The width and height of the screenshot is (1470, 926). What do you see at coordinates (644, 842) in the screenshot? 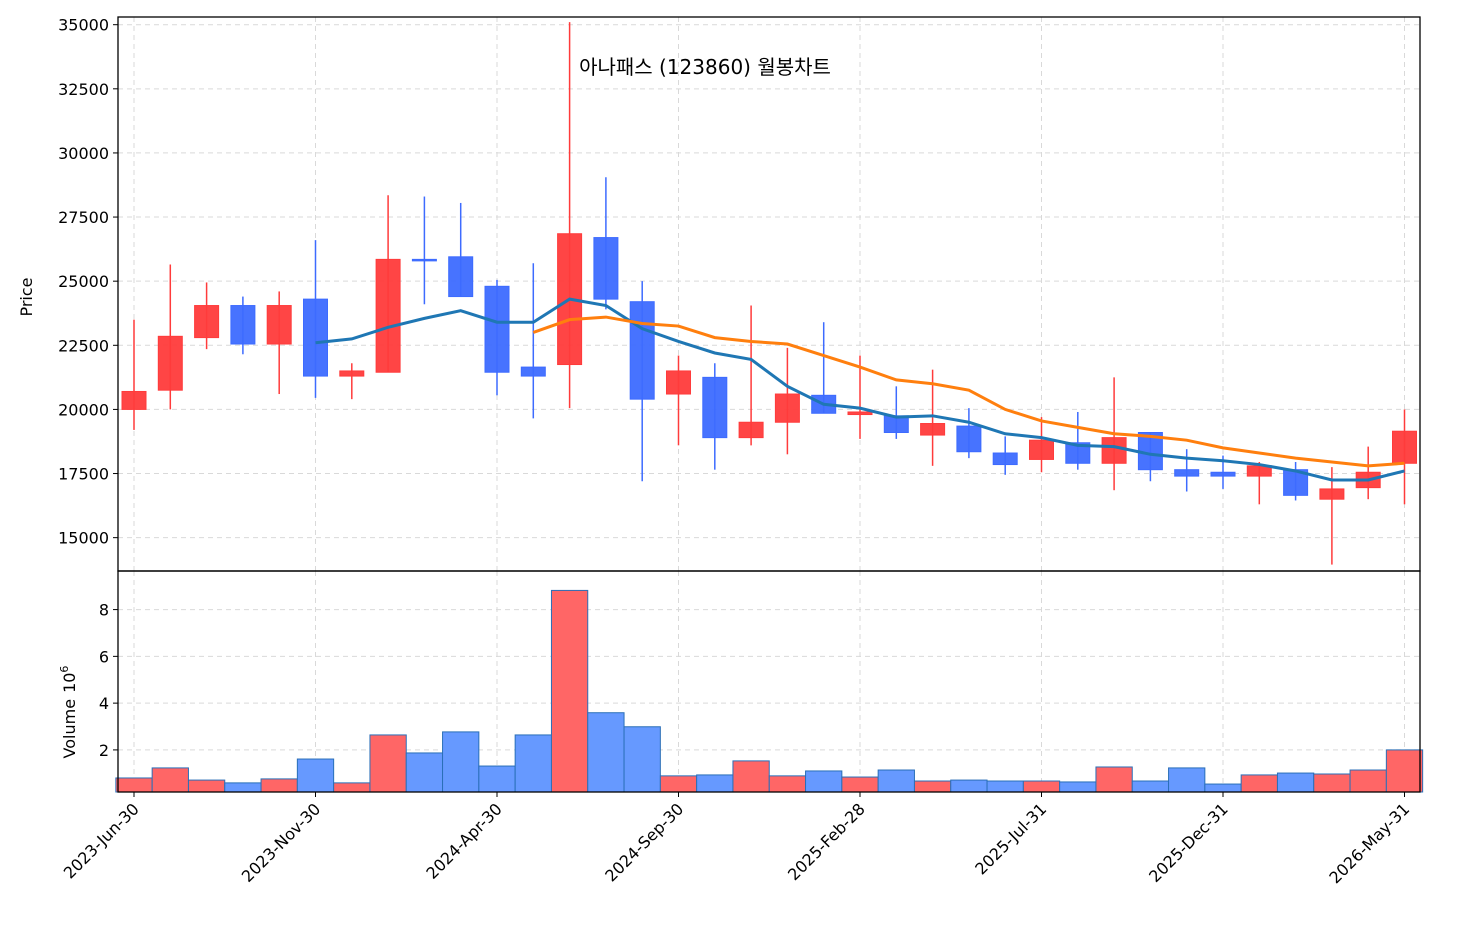
I see `x-tick-label: 2024-Sep-30` at bounding box center [644, 842].